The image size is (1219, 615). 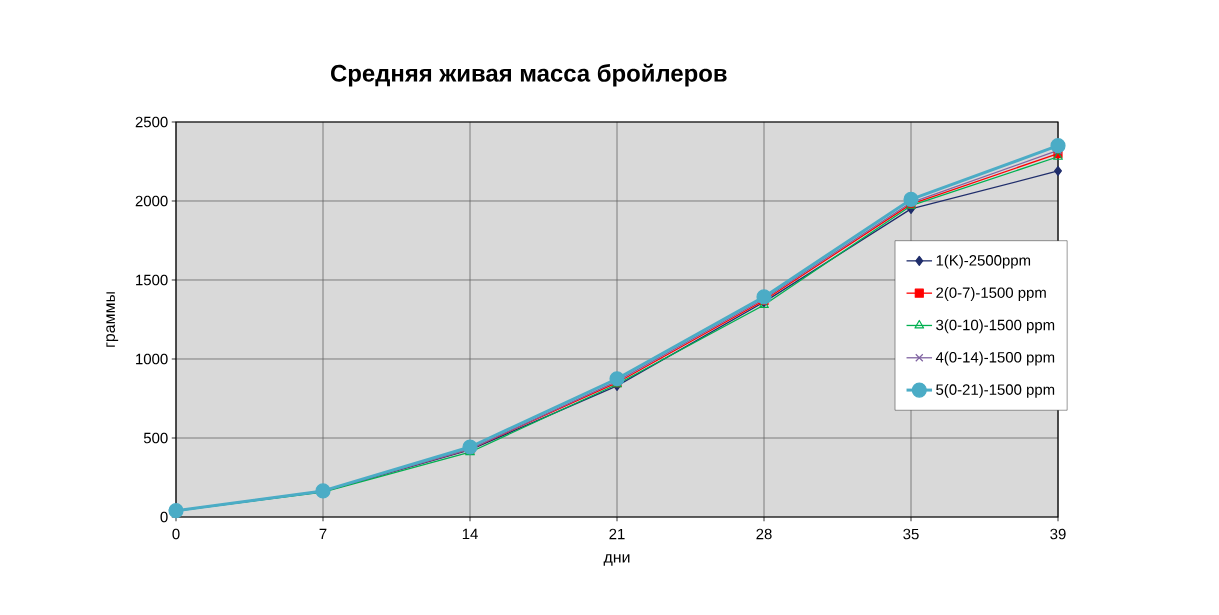 What do you see at coordinates (152, 359) in the screenshot?
I see `y-tick-label: 1000` at bounding box center [152, 359].